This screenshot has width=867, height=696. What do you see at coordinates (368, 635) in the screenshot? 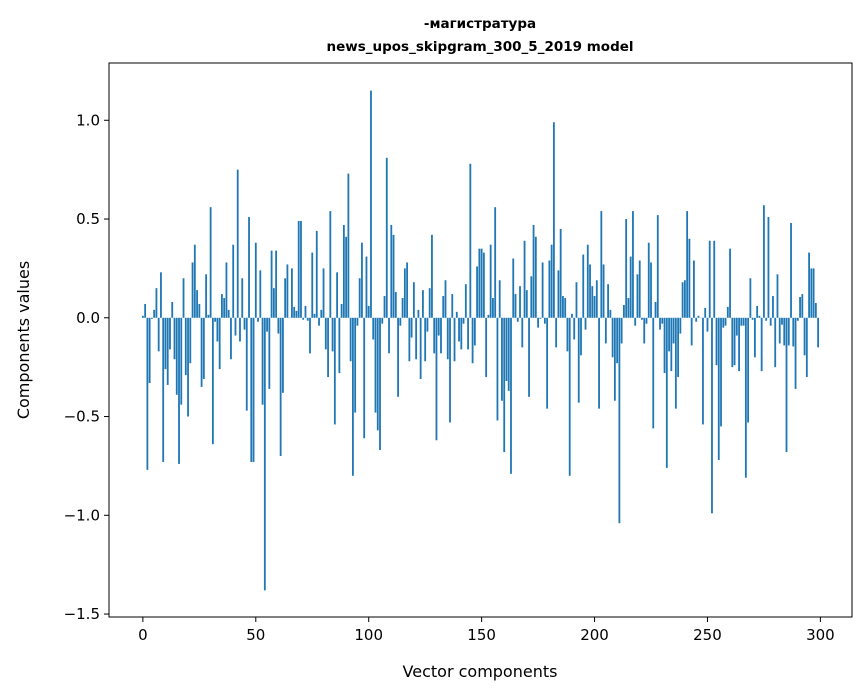
I see `x-tick-label: 100` at bounding box center [368, 635].